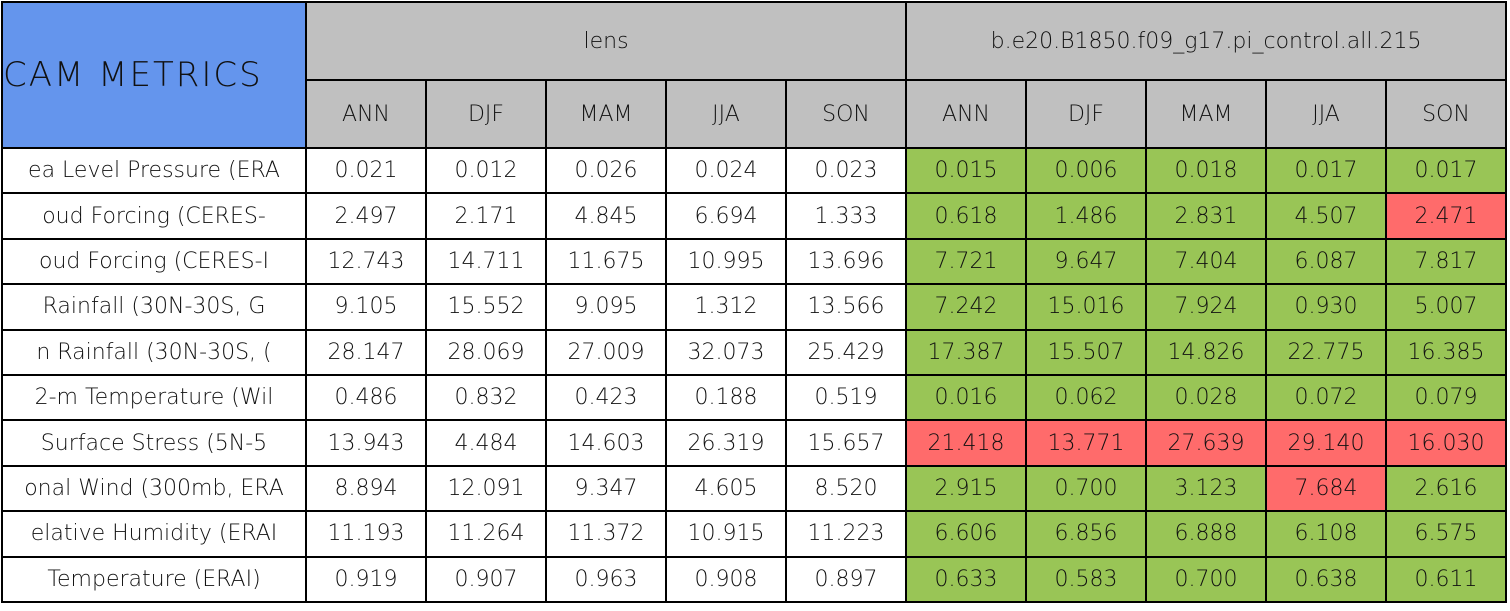  Describe the element at coordinates (726, 398) in the screenshot. I see `value: 0.188` at that location.